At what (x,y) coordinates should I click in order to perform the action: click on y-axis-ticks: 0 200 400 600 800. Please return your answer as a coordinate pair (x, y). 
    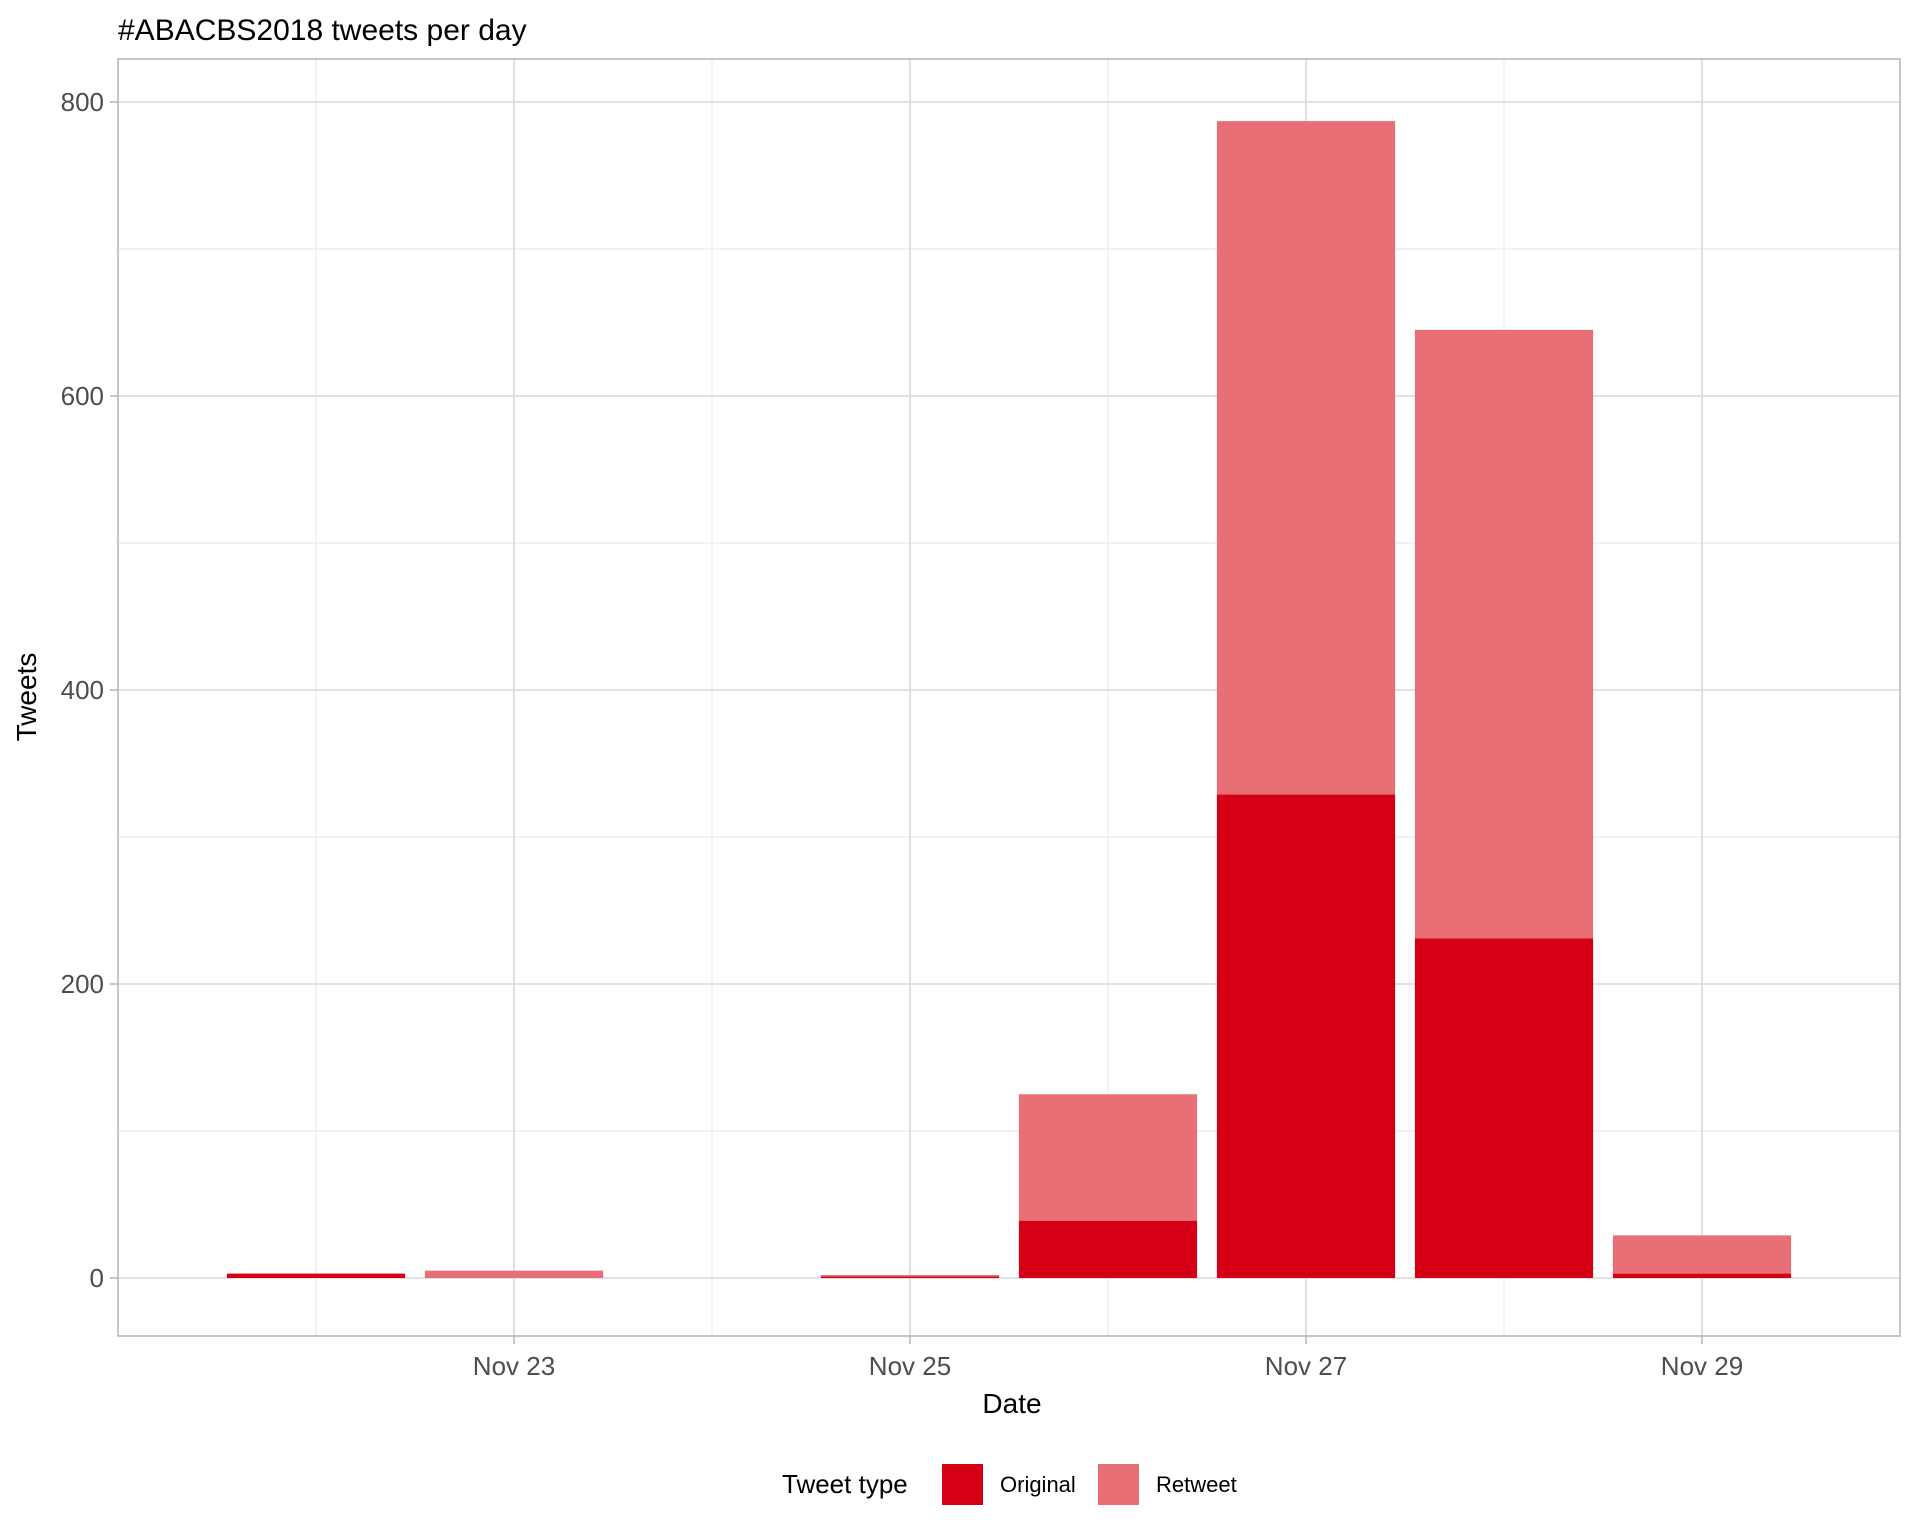
    Looking at the image, I should click on (89, 690).